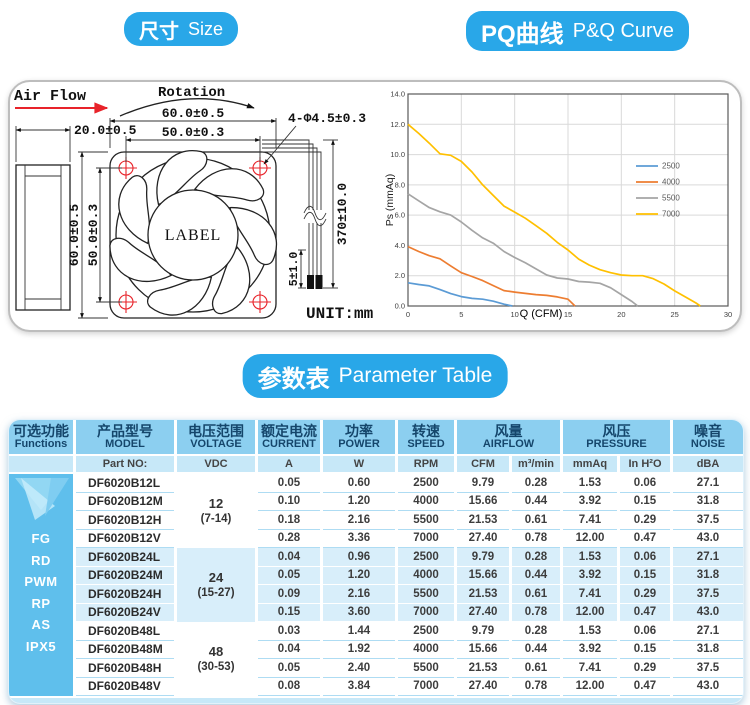 The height and width of the screenshot is (705, 750). What do you see at coordinates (359, 437) in the screenshot?
I see `header-power: 功率 POWER` at bounding box center [359, 437].